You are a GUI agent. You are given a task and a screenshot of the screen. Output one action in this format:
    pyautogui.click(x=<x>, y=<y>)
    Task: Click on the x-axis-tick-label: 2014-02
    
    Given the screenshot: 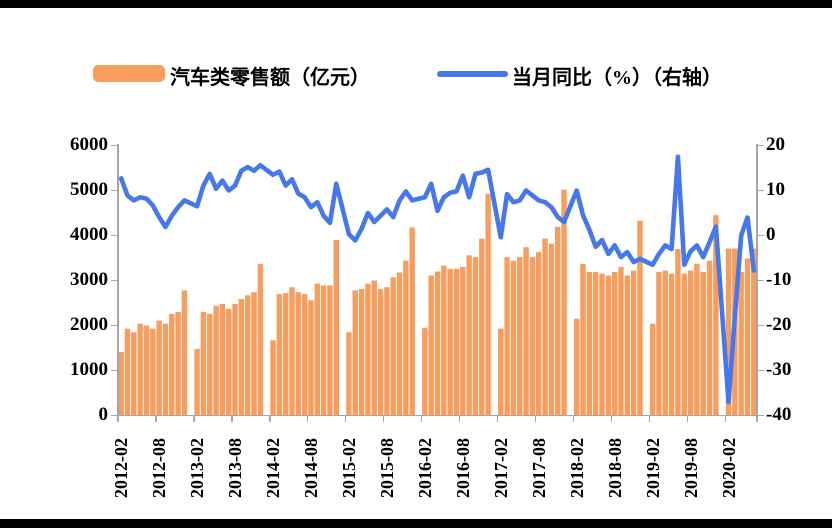 What is the action you would take?
    pyautogui.click(x=273, y=468)
    